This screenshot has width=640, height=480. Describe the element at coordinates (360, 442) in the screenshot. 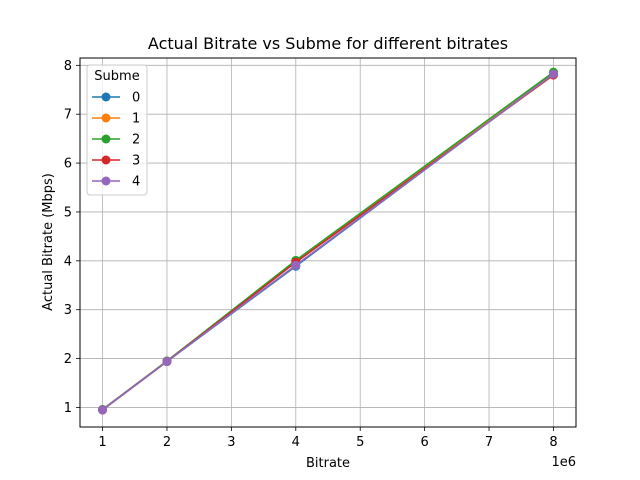

I see `x-tick-label: 5` at that location.